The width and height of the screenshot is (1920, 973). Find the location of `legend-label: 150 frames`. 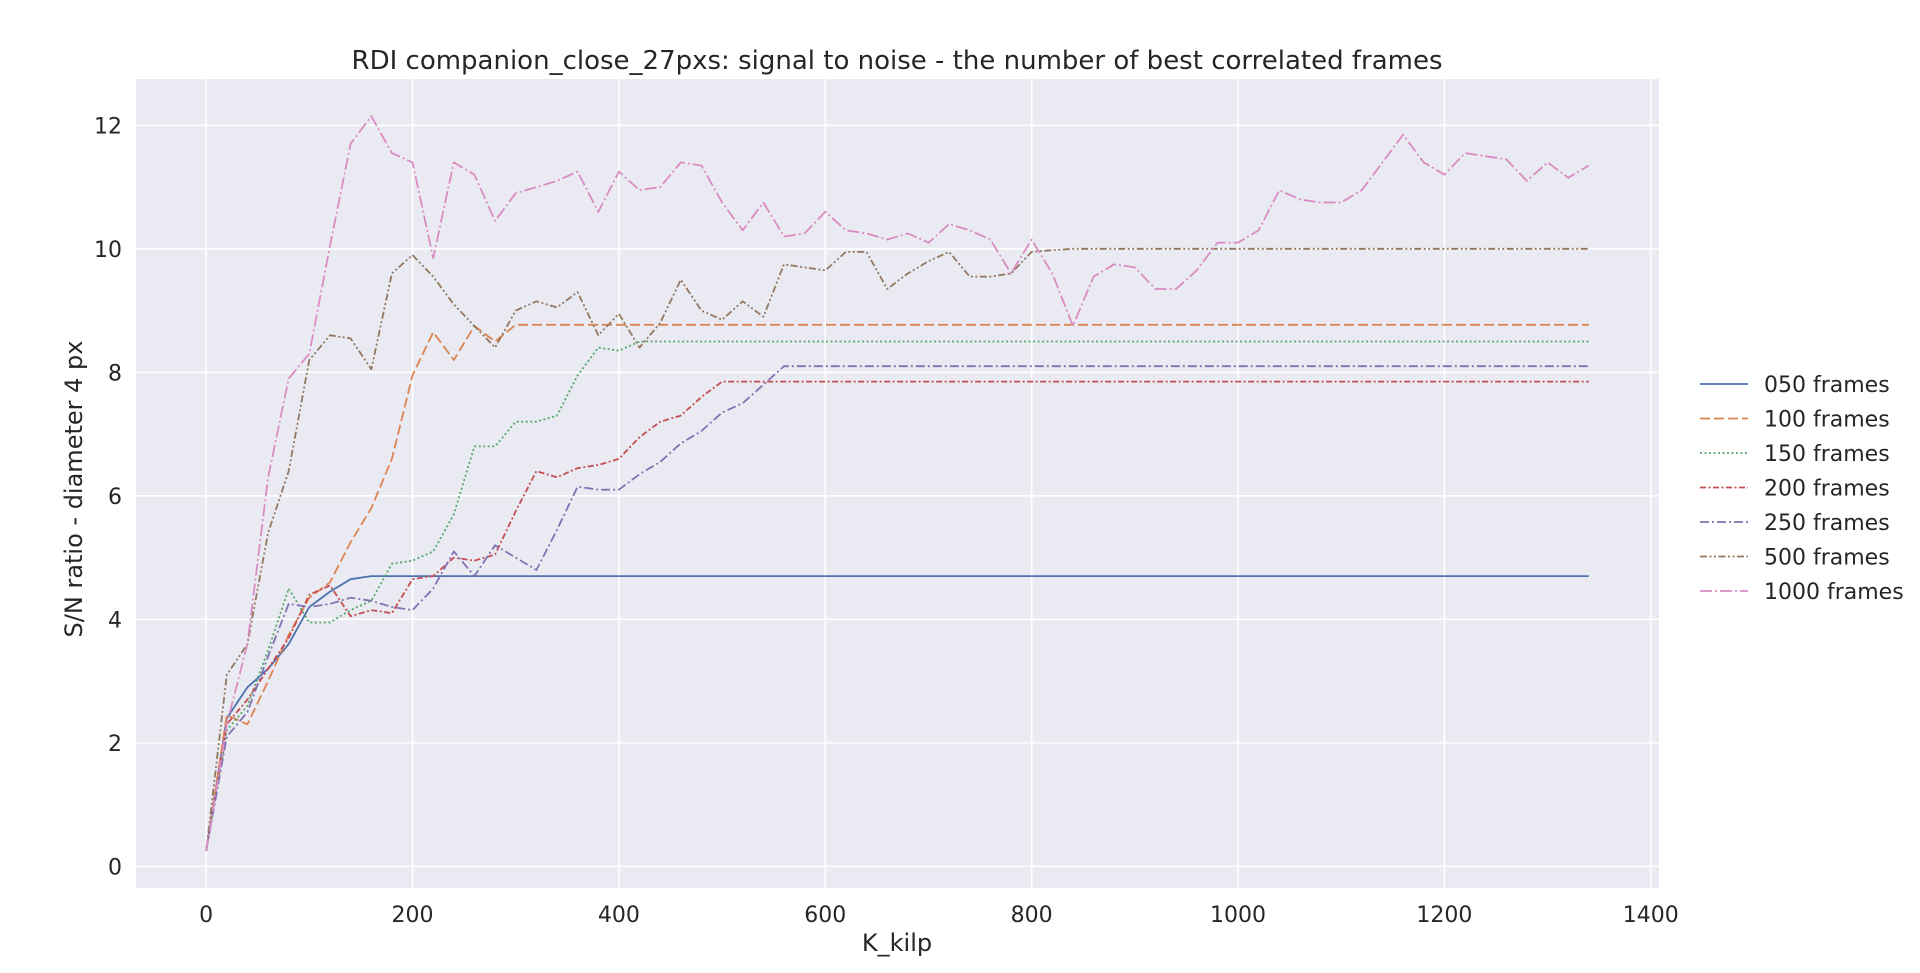

legend-label: 150 frames is located at coordinates (1827, 454).